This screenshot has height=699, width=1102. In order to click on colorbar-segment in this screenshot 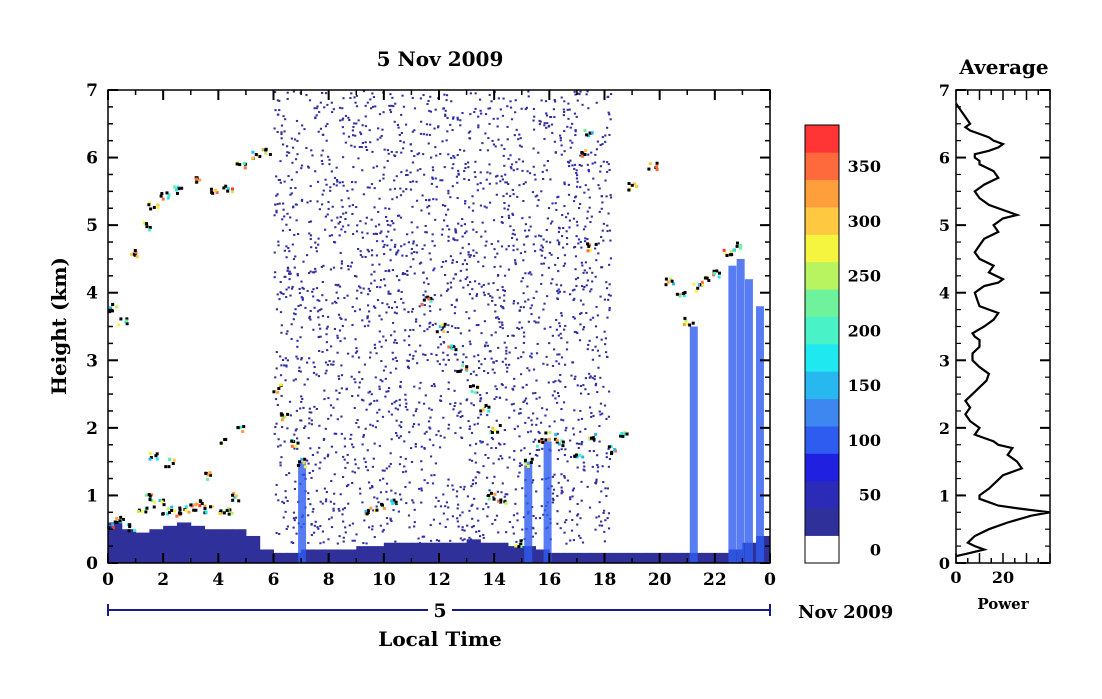, I will do `click(822, 494)`.